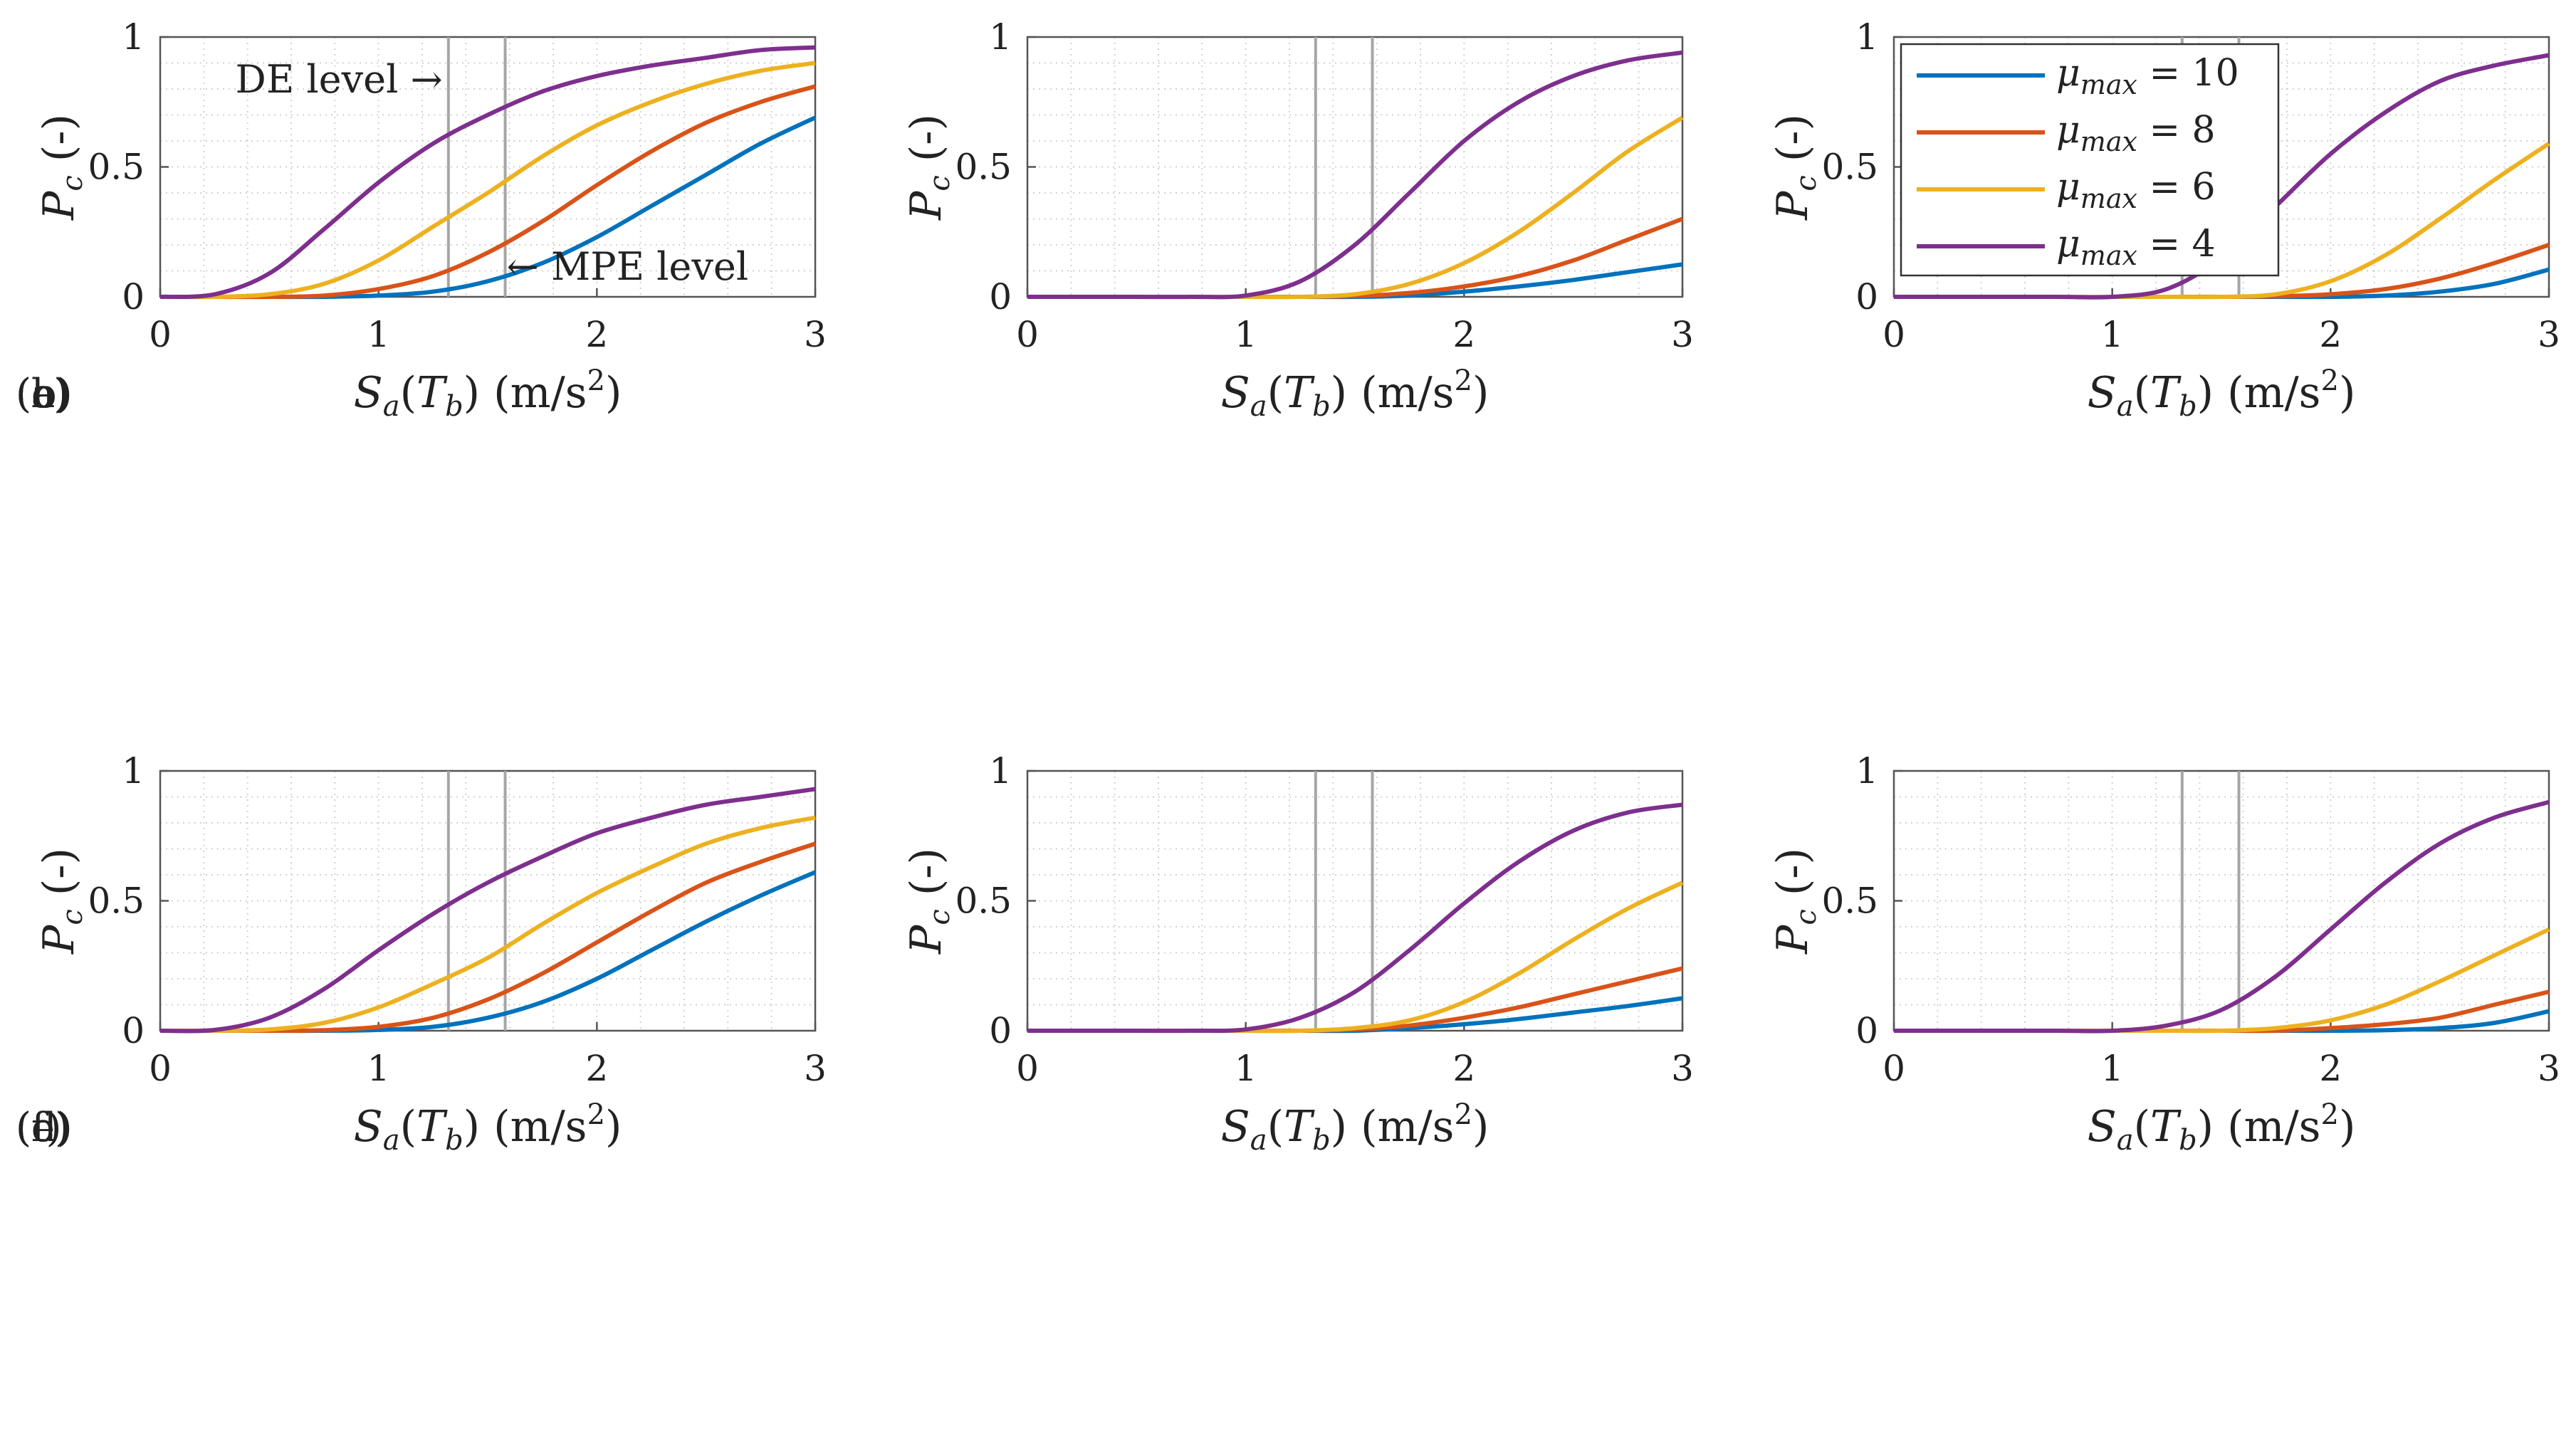  I want to click on legend: μmax = 10 μmax = 8 μmax = 6 μmax = 4, so click(2090, 160).